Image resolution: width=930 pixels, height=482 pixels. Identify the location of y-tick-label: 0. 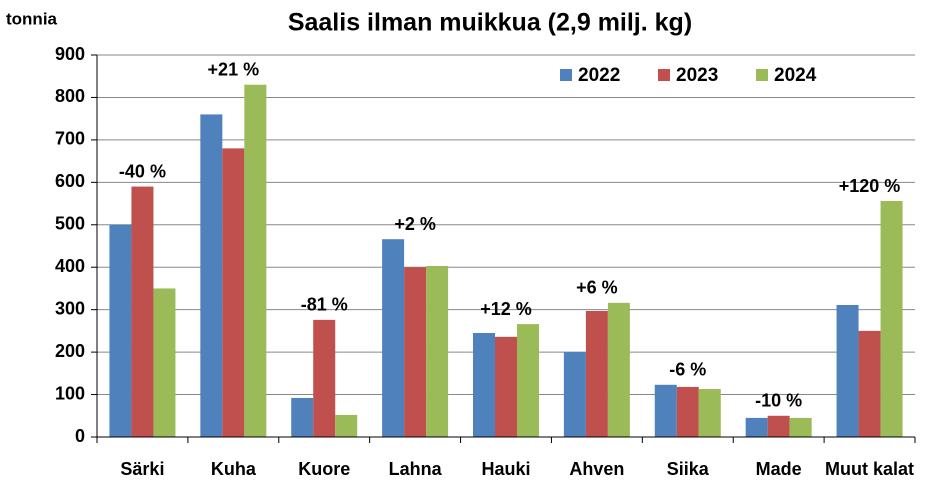
(80, 436).